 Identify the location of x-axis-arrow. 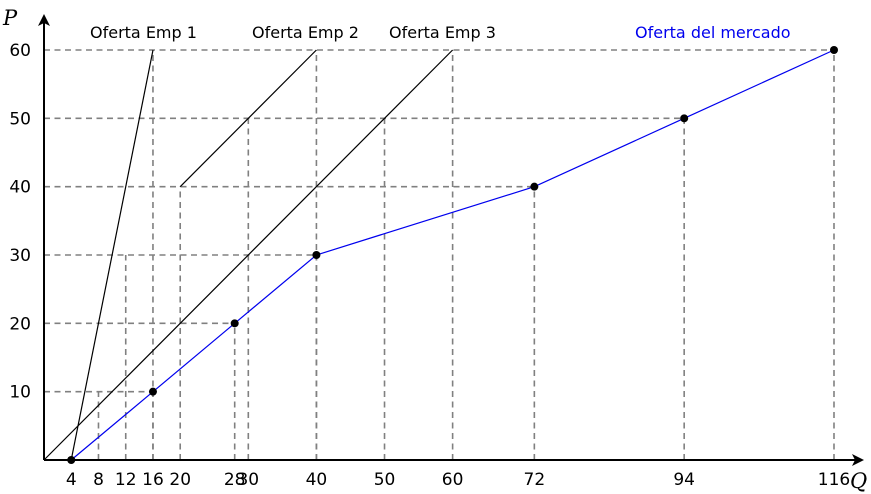
(858, 460).